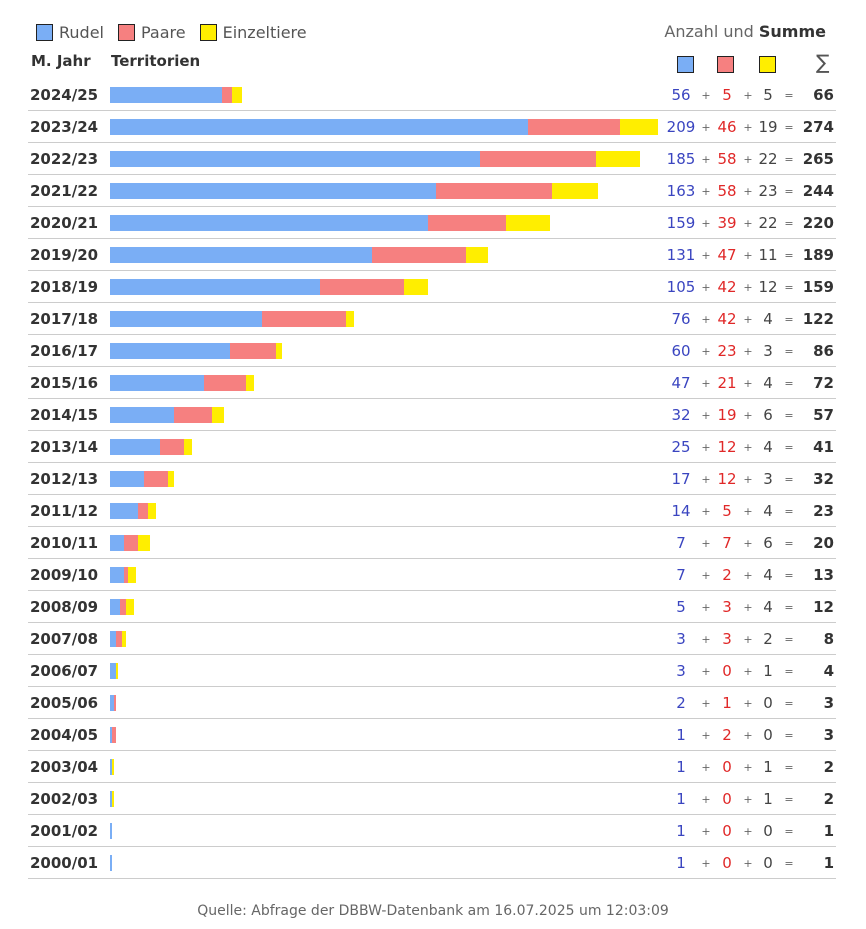 The width and height of the screenshot is (866, 929). Describe the element at coordinates (253, 32) in the screenshot. I see `legend-item-einzeltiere: Einzeltiere` at that location.